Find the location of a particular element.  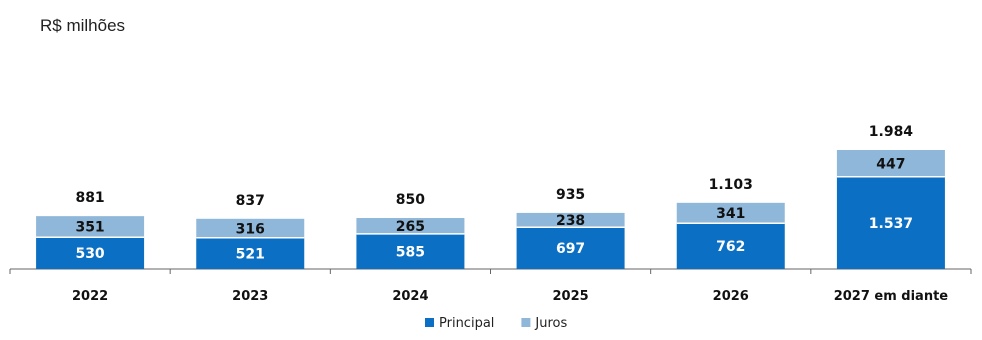

data-label-principal: 521 is located at coordinates (250, 254).